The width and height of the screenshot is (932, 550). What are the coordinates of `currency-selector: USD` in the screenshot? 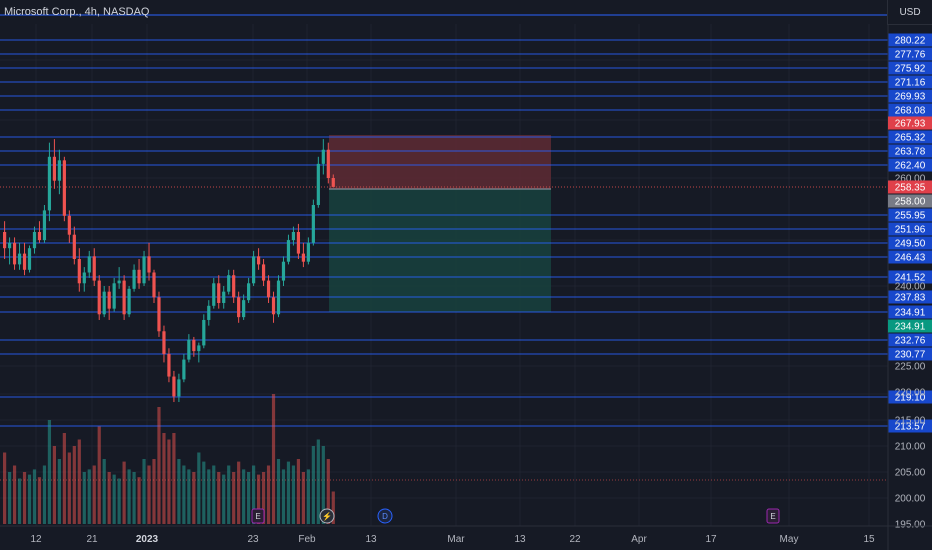 It's located at (909, 12).